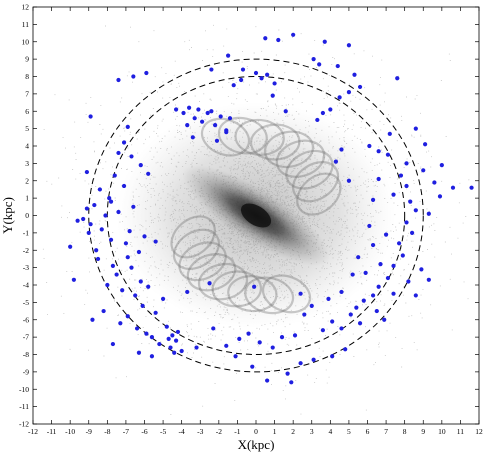 The image size is (491, 456). What do you see at coordinates (219, 431) in the screenshot?
I see `x-tick-label: -2` at bounding box center [219, 431].